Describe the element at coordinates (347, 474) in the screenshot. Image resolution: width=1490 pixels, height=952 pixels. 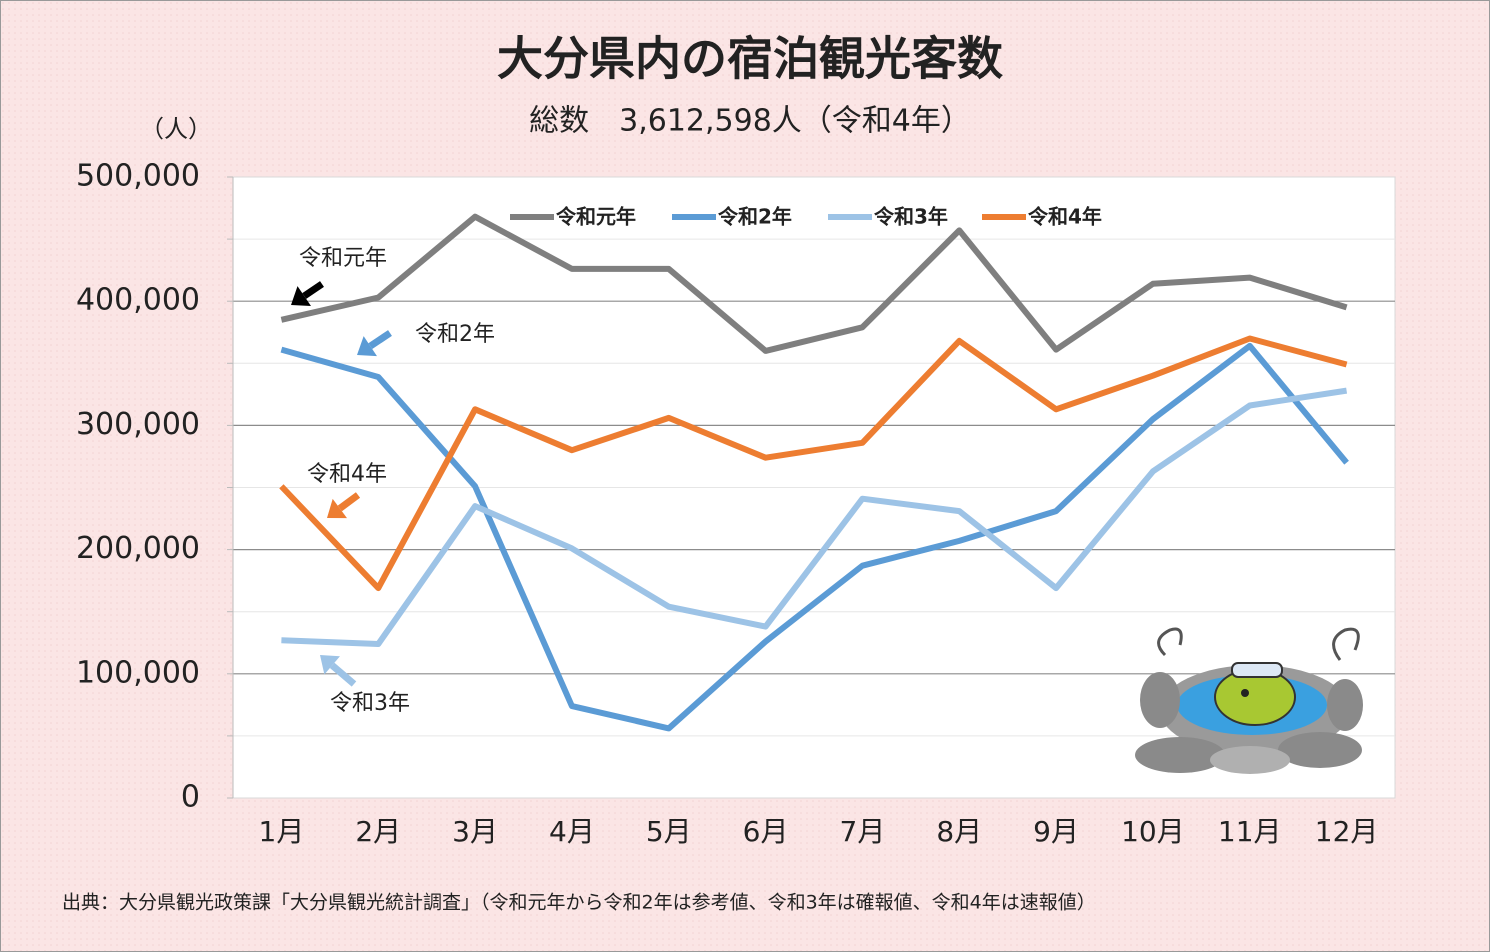
I see `annotation: 令和4年` at that location.